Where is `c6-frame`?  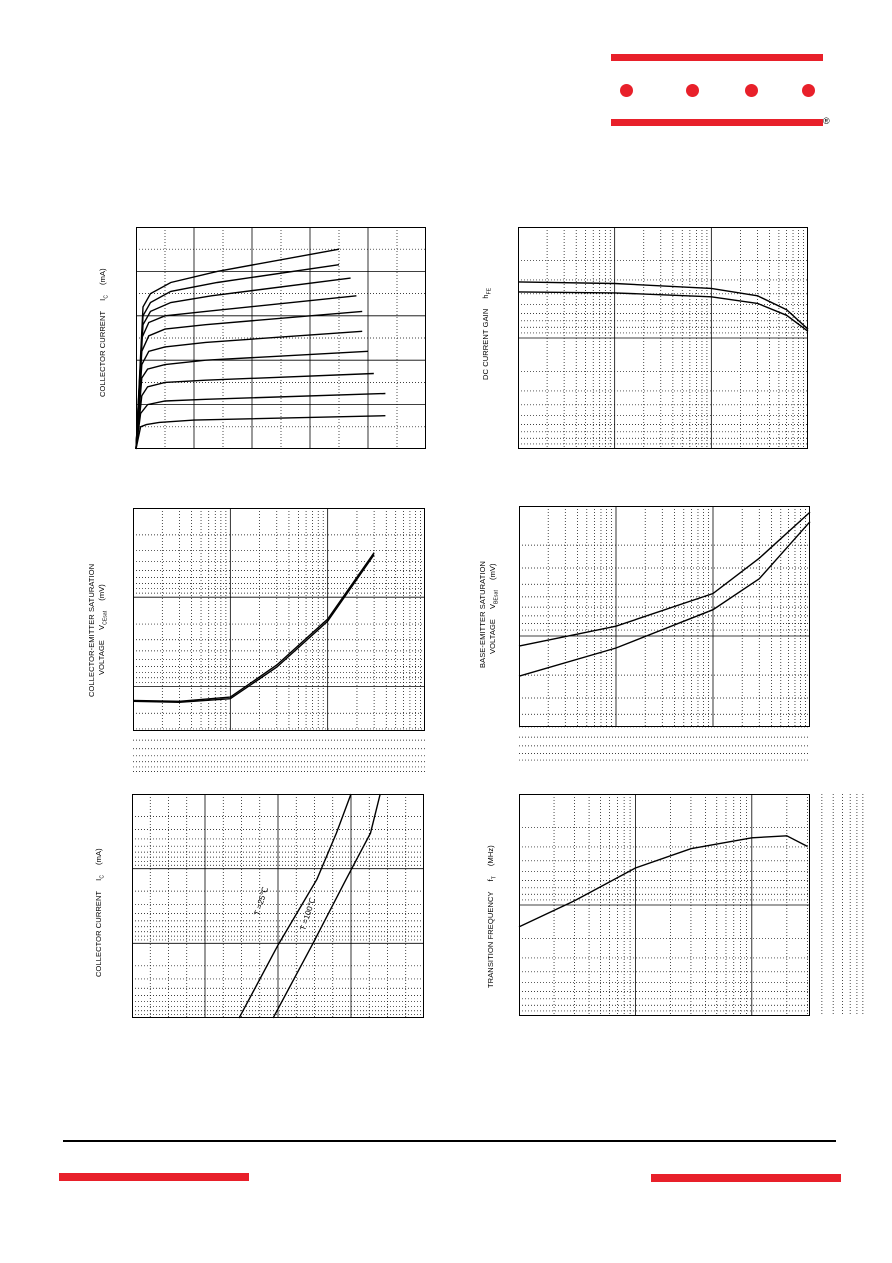
c6-frame is located at coordinates (664, 905).